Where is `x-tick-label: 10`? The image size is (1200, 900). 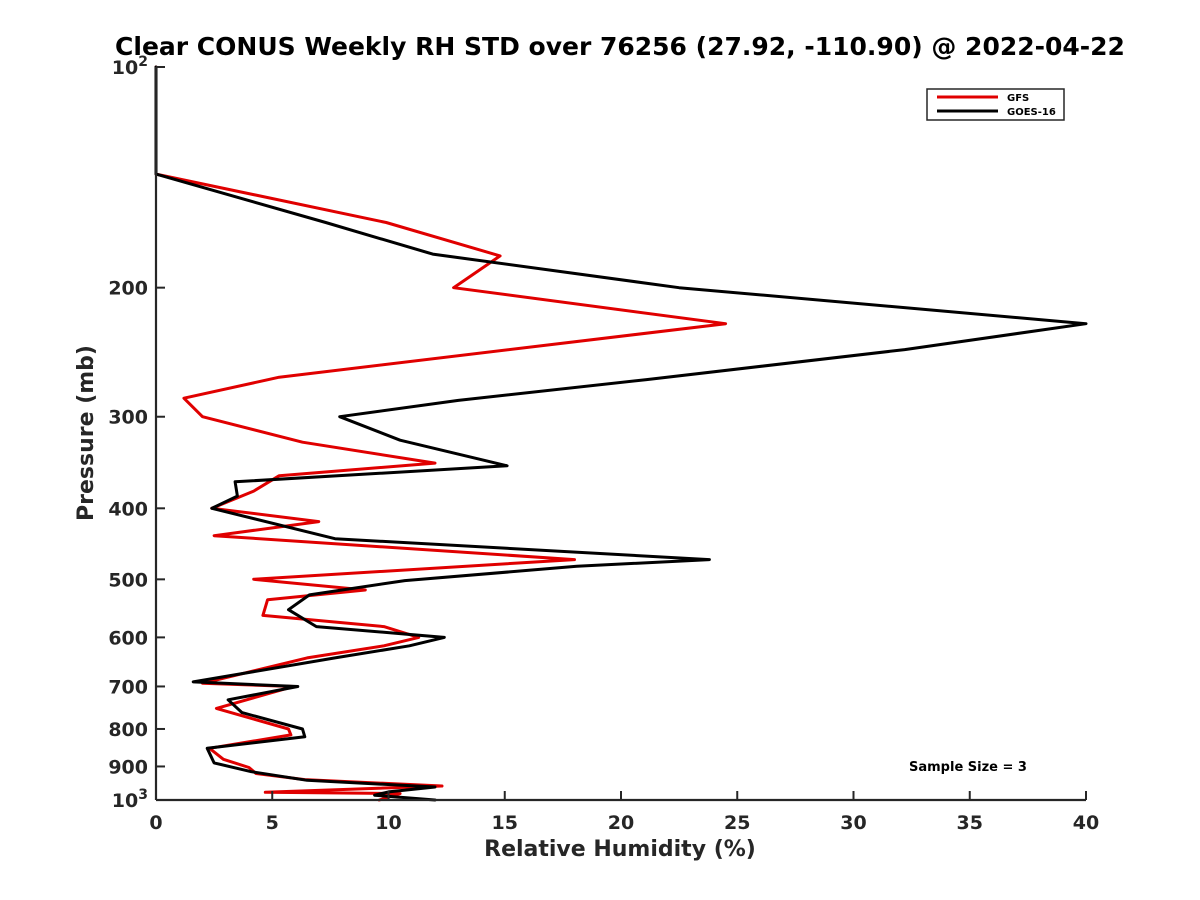
x-tick-label: 10 is located at coordinates (388, 823).